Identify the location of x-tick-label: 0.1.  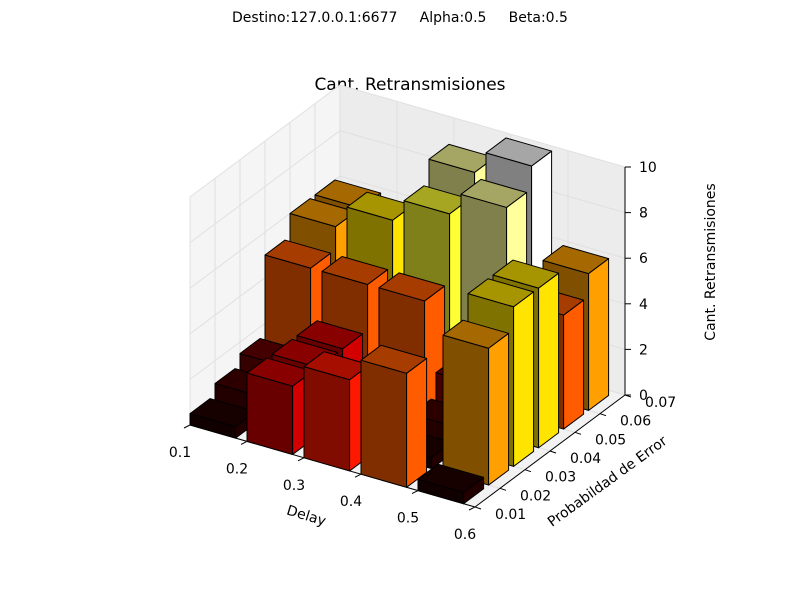
(180, 453).